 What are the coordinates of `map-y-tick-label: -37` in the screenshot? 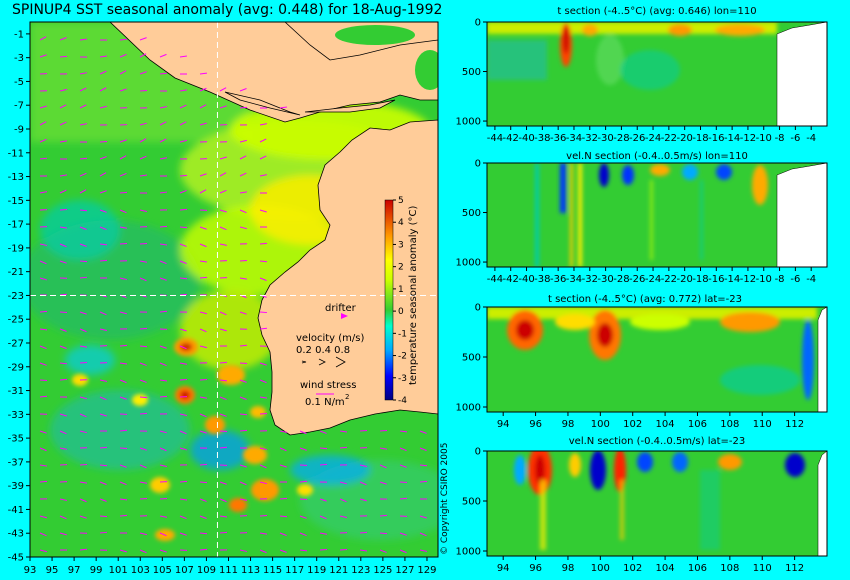 It's located at (16, 462).